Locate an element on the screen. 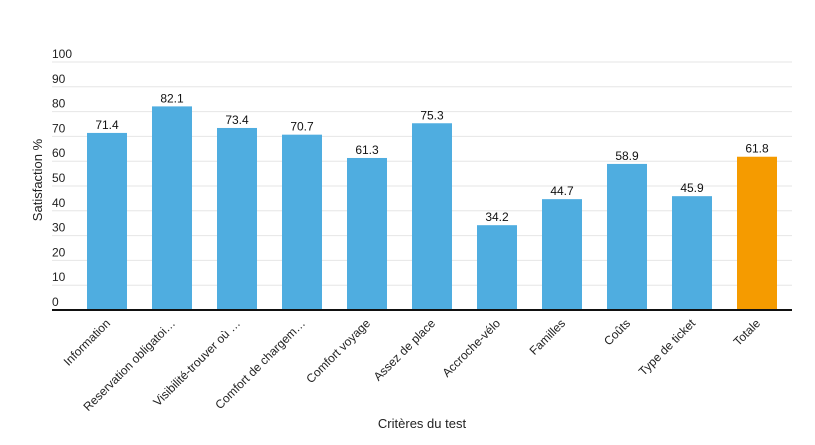 This screenshot has height=445, width=815. data-label: 44.7 is located at coordinates (562, 191).